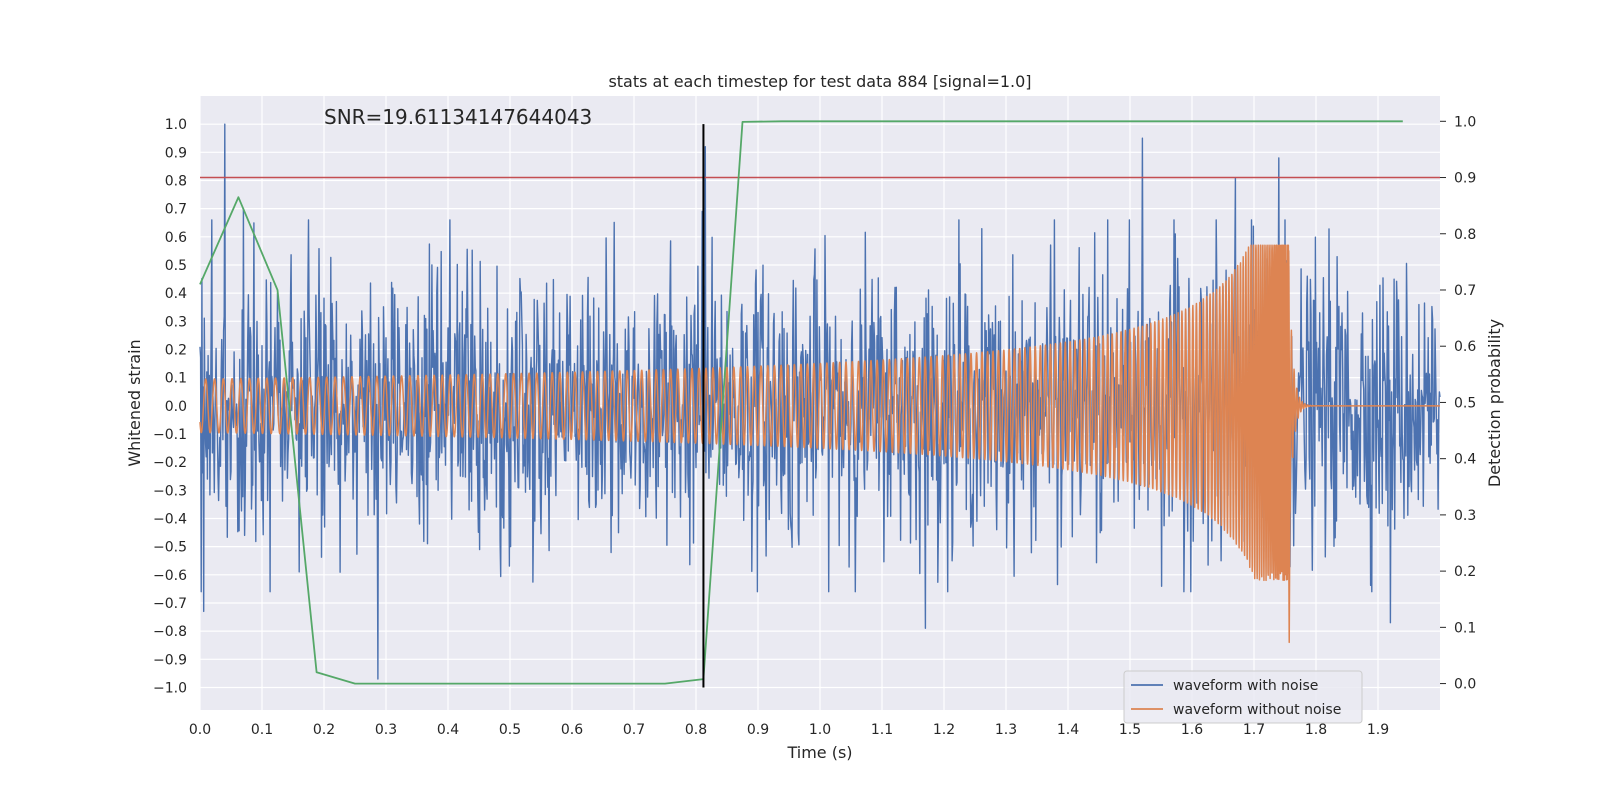 This screenshot has width=1600, height=800. I want to click on y2-tick-label: 0.3, so click(1465, 516).